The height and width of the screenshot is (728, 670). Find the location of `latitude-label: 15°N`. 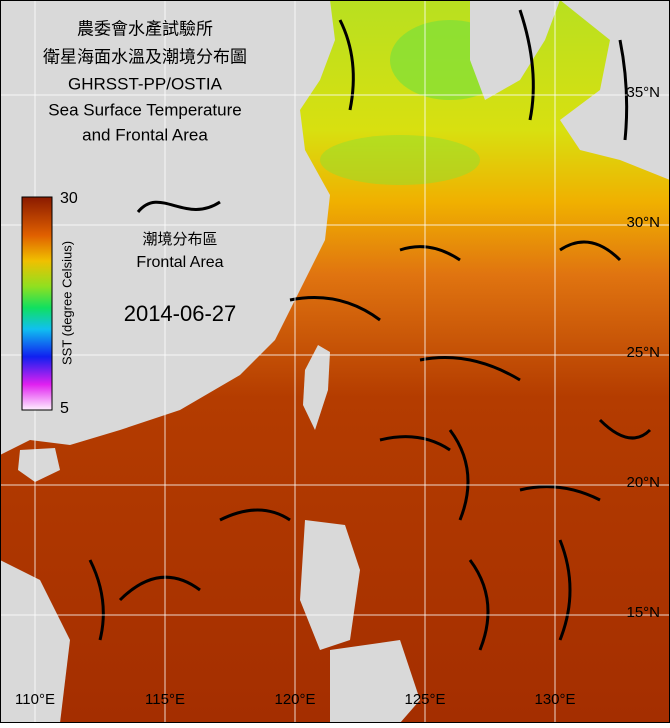

latitude-label: 15°N is located at coordinates (643, 612).